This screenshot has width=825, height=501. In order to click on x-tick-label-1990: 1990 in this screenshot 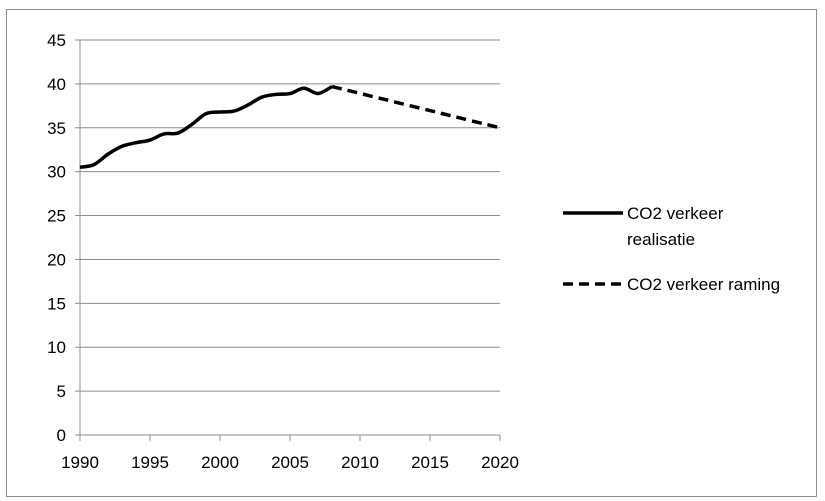, I will do `click(80, 462)`.